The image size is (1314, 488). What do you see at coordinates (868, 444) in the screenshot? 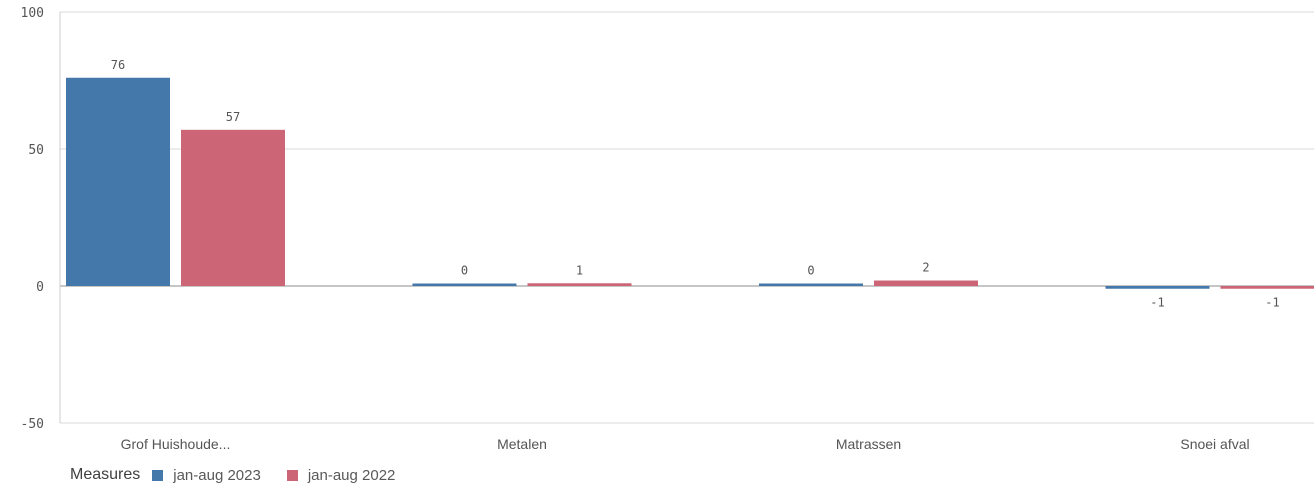
I see `x-category-label-3: Matrassen` at bounding box center [868, 444].